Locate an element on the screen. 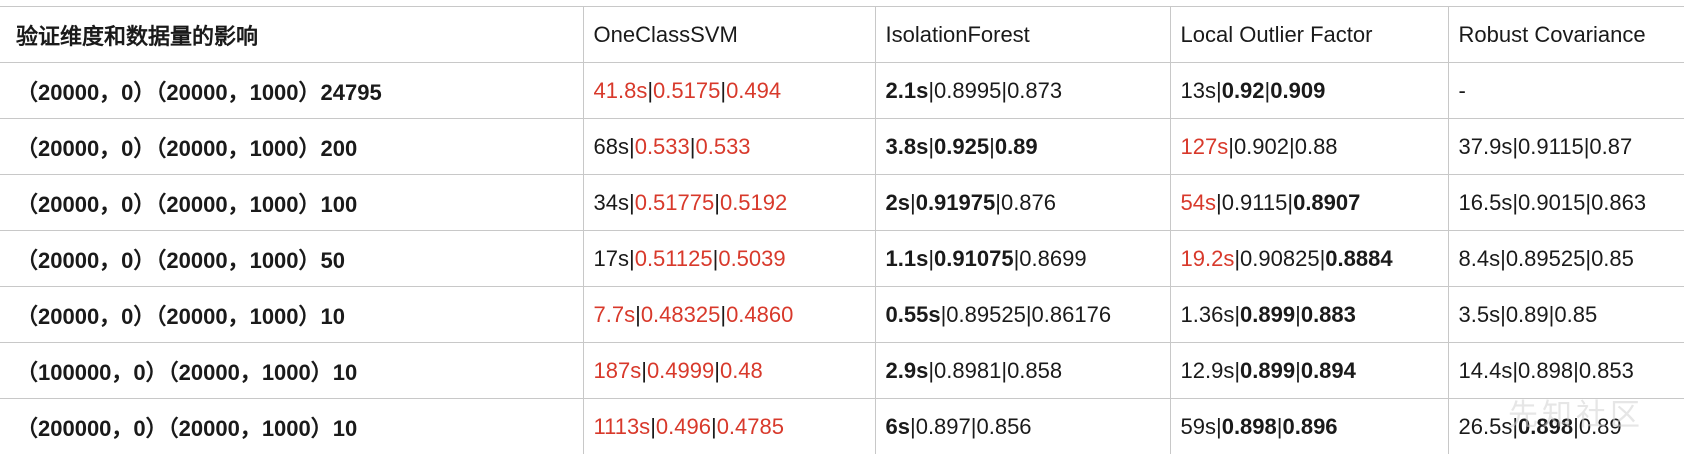  cell-value: 54s is located at coordinates (1198, 202).